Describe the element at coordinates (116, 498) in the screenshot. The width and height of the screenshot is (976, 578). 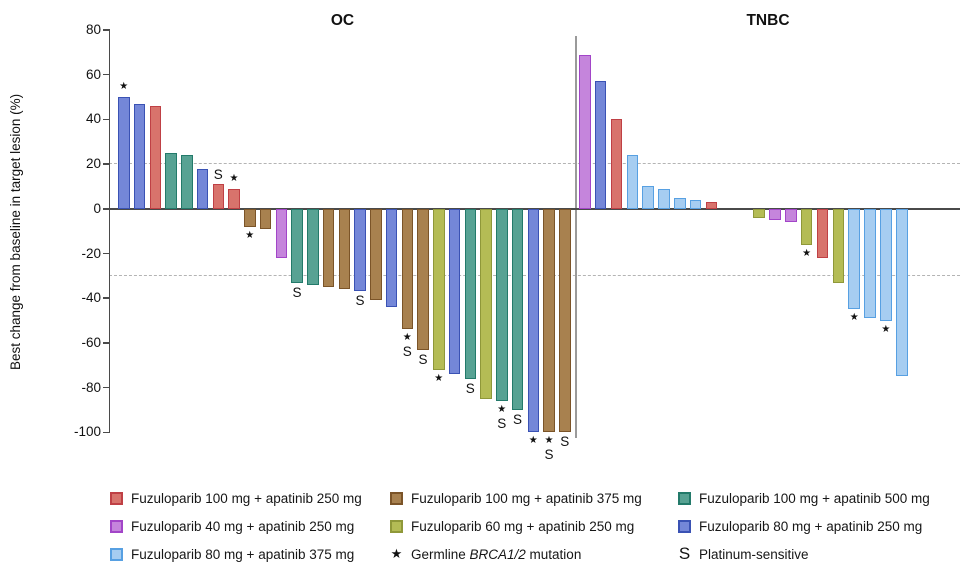
I see `legend-swatch-fuzu100_apa250` at that location.